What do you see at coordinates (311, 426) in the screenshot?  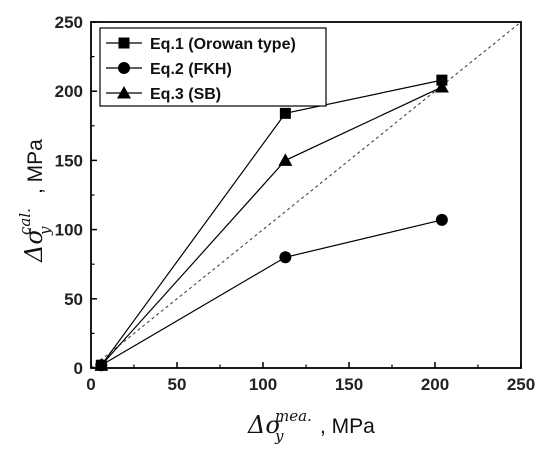 I see `x-axis-title: Δσ y mea. , MPa` at bounding box center [311, 426].